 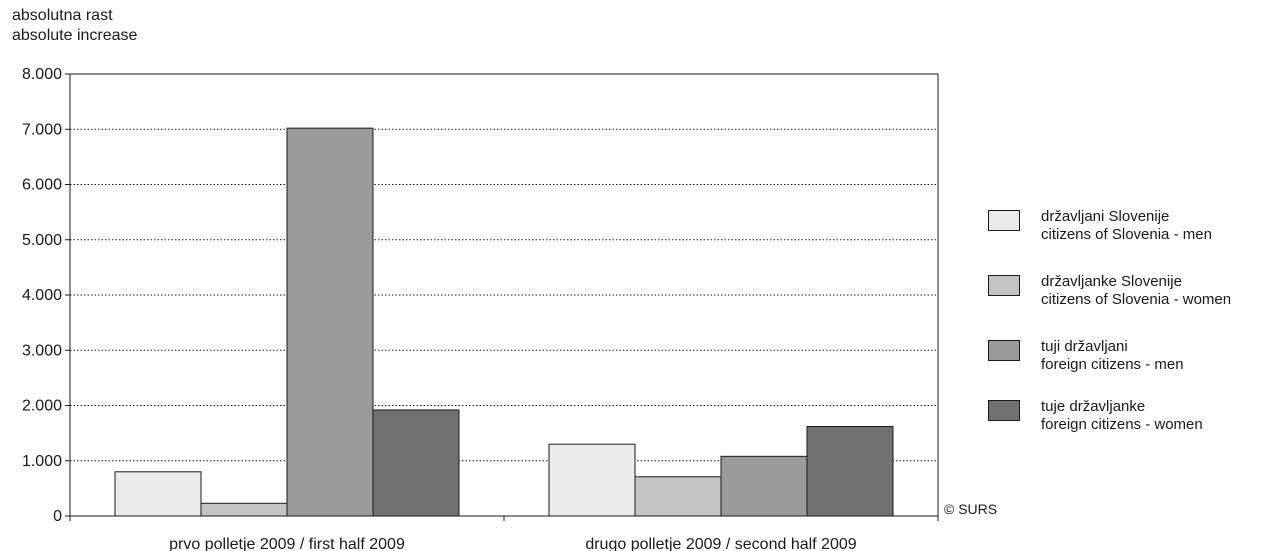 I want to click on y-tick-label: 8.000, so click(x=42, y=74).